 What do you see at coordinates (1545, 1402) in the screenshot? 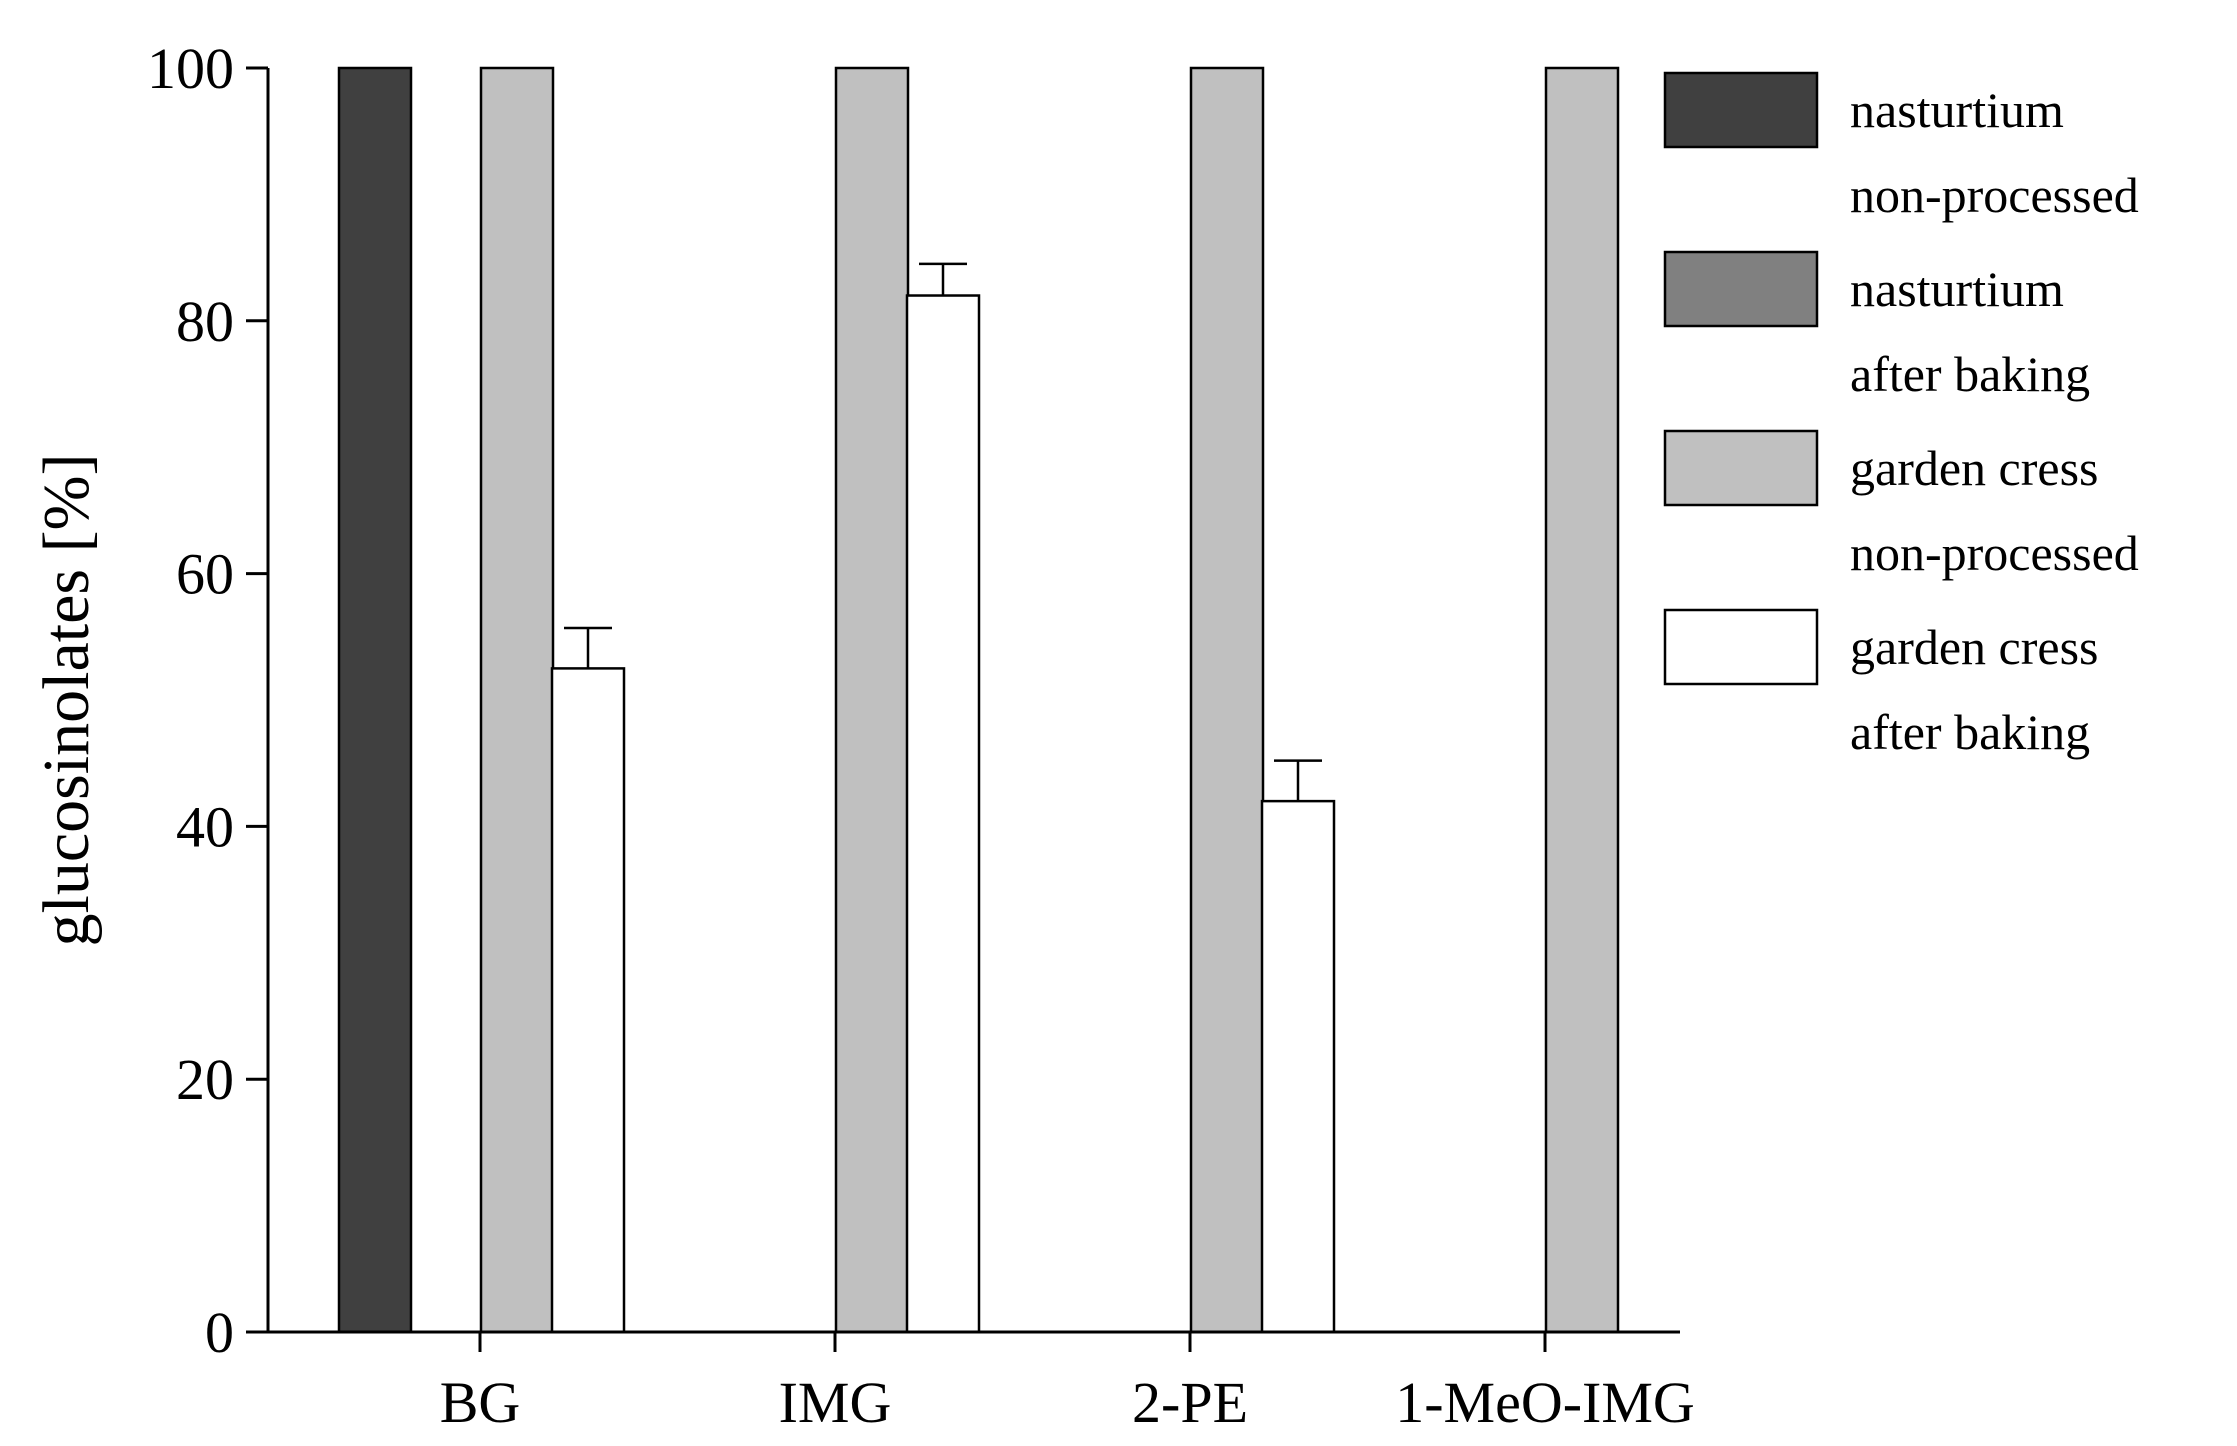
I see `x-tick-label: 1-MeO-IMG` at bounding box center [1545, 1402].